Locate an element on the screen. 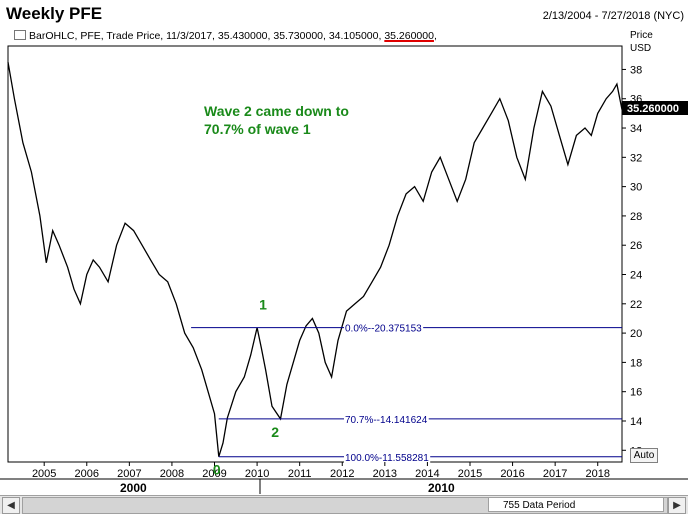 Image resolution: width=688 pixels, height=514 pixels. y-tick-label: 24 is located at coordinates (636, 276).